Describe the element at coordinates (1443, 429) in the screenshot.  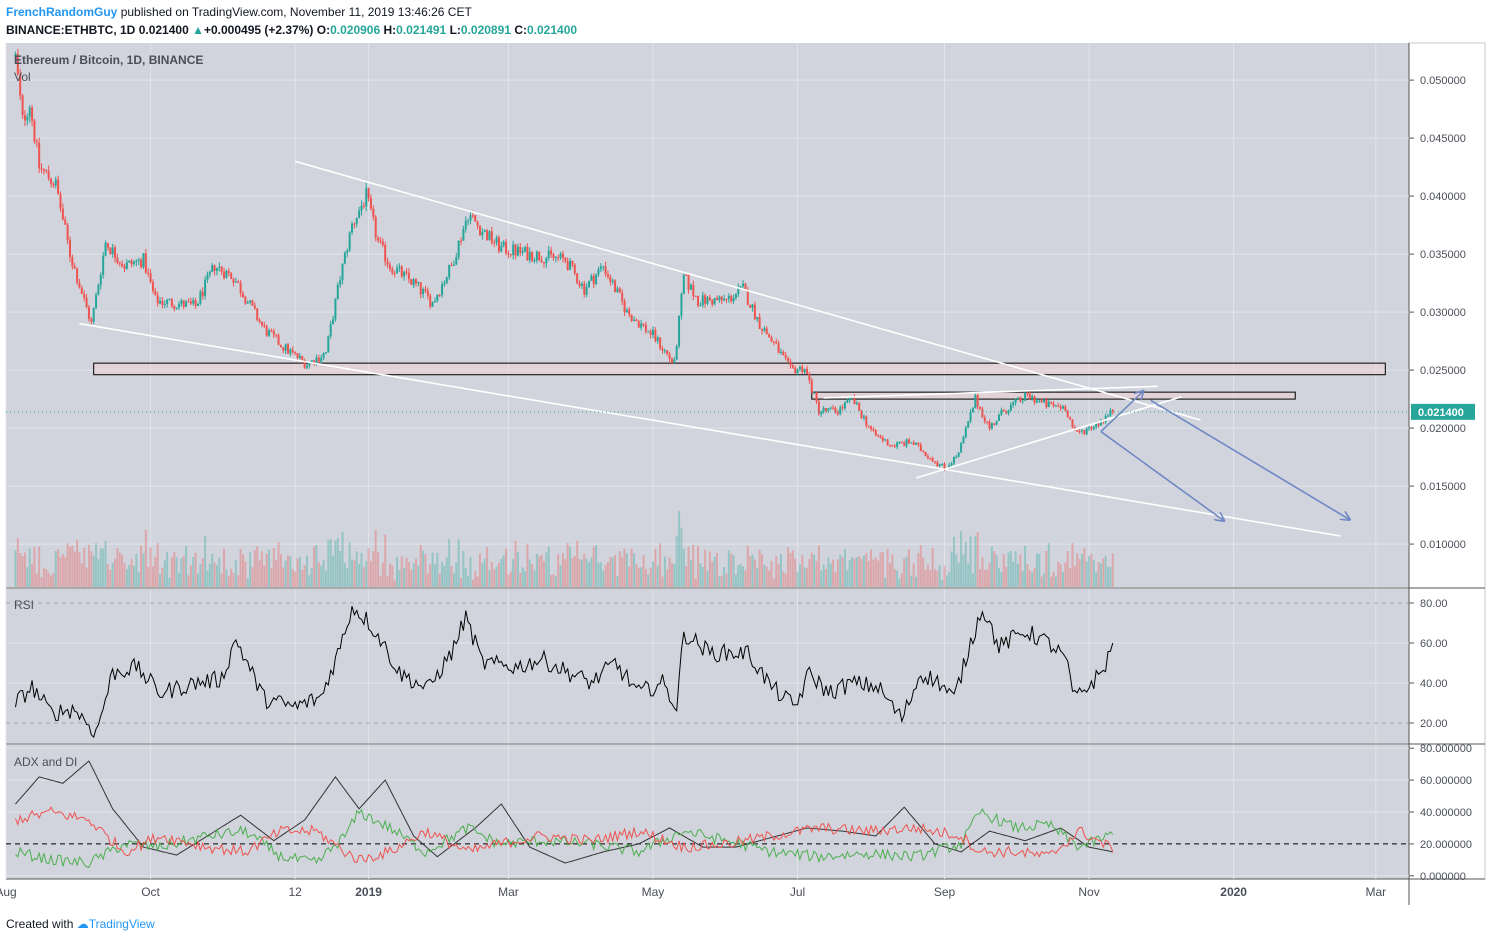
I see `price-axis-label: 0.020000` at that location.